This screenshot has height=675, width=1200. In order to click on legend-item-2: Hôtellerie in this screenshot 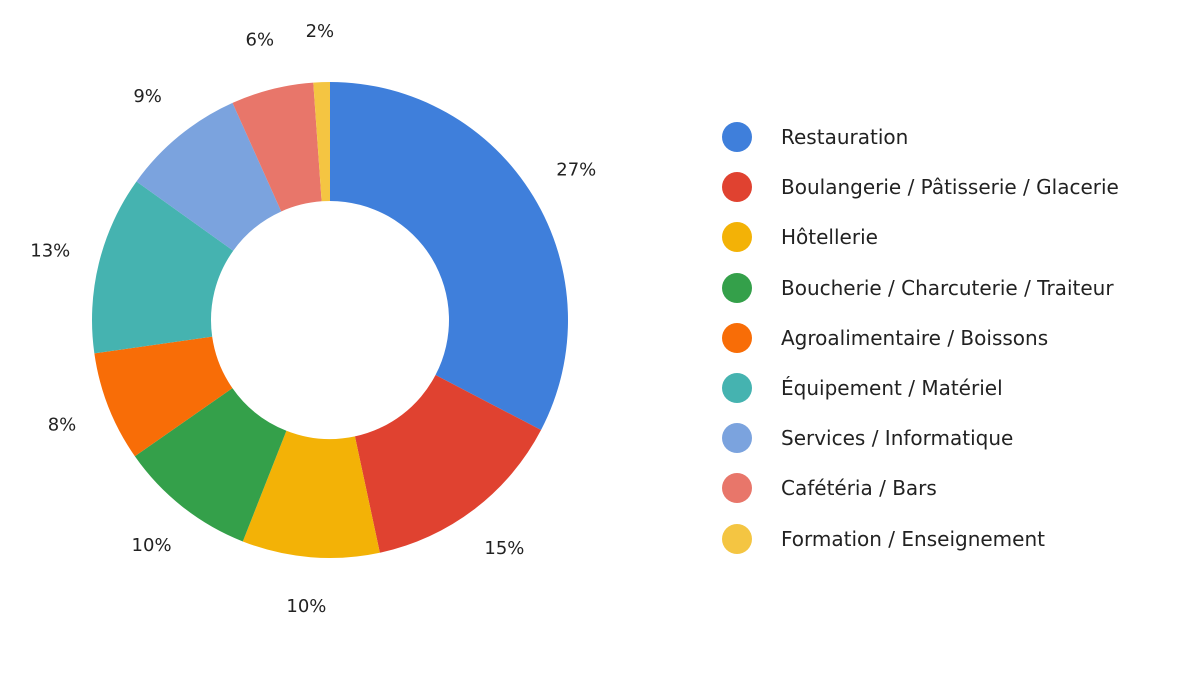, I will do `click(920, 237)`.